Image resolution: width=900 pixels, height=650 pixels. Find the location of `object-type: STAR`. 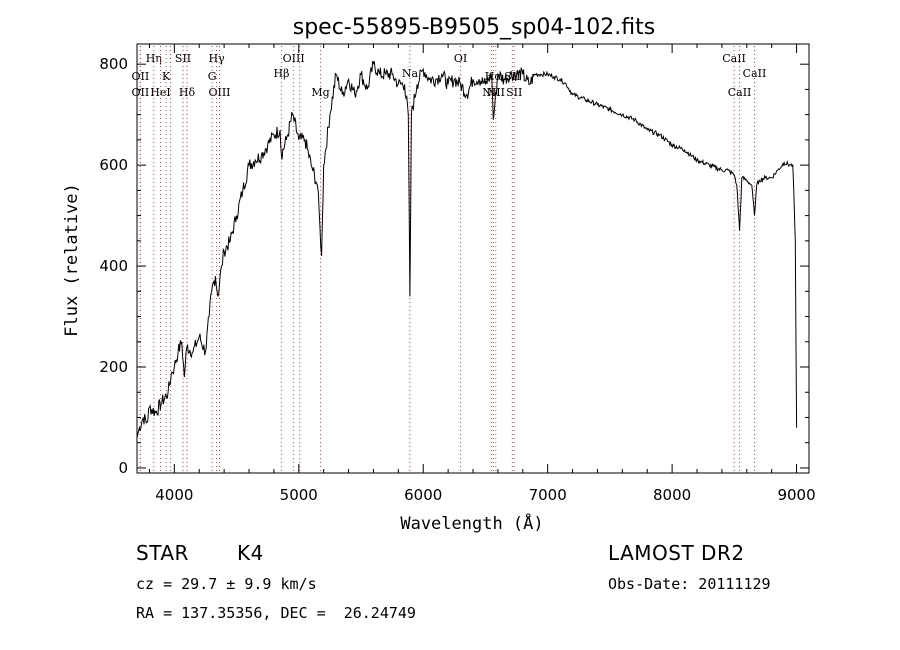

object-type: STAR is located at coordinates (162, 553).